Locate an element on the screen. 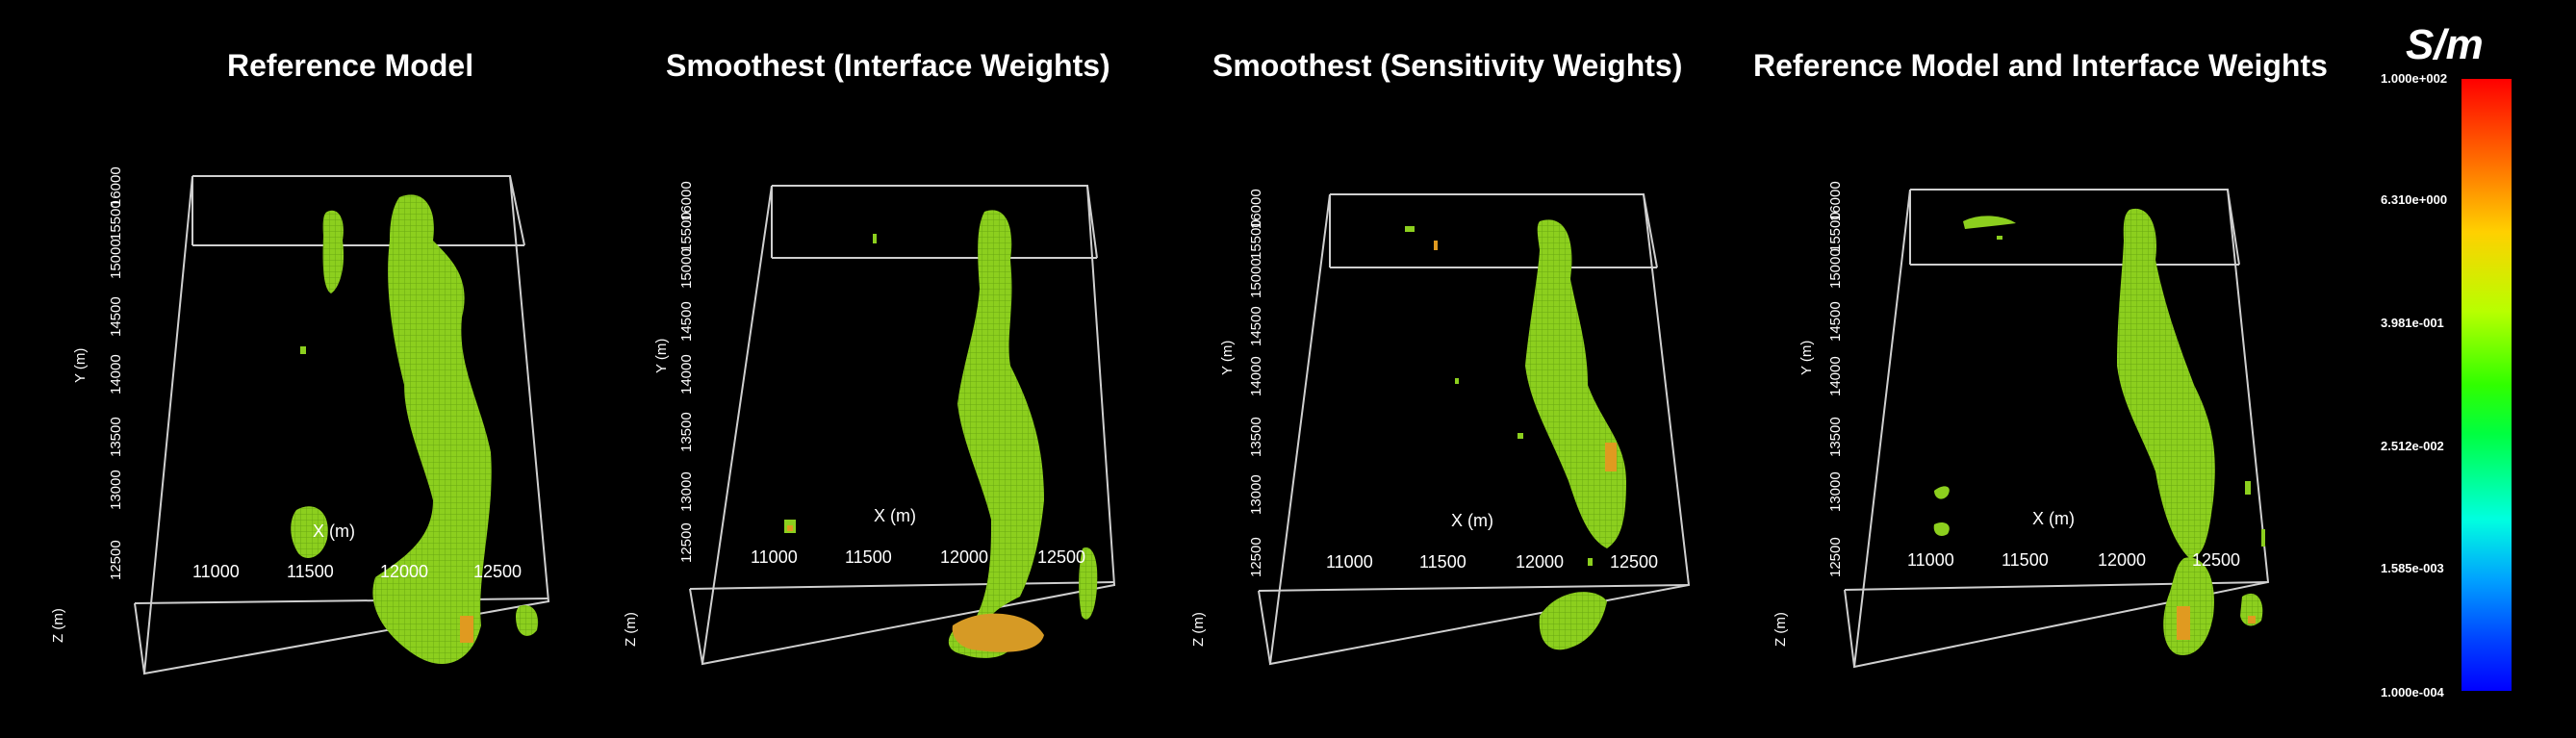 Image resolution: width=2576 pixels, height=738 pixels. panel-smoothest-interface is located at coordinates (902, 425).